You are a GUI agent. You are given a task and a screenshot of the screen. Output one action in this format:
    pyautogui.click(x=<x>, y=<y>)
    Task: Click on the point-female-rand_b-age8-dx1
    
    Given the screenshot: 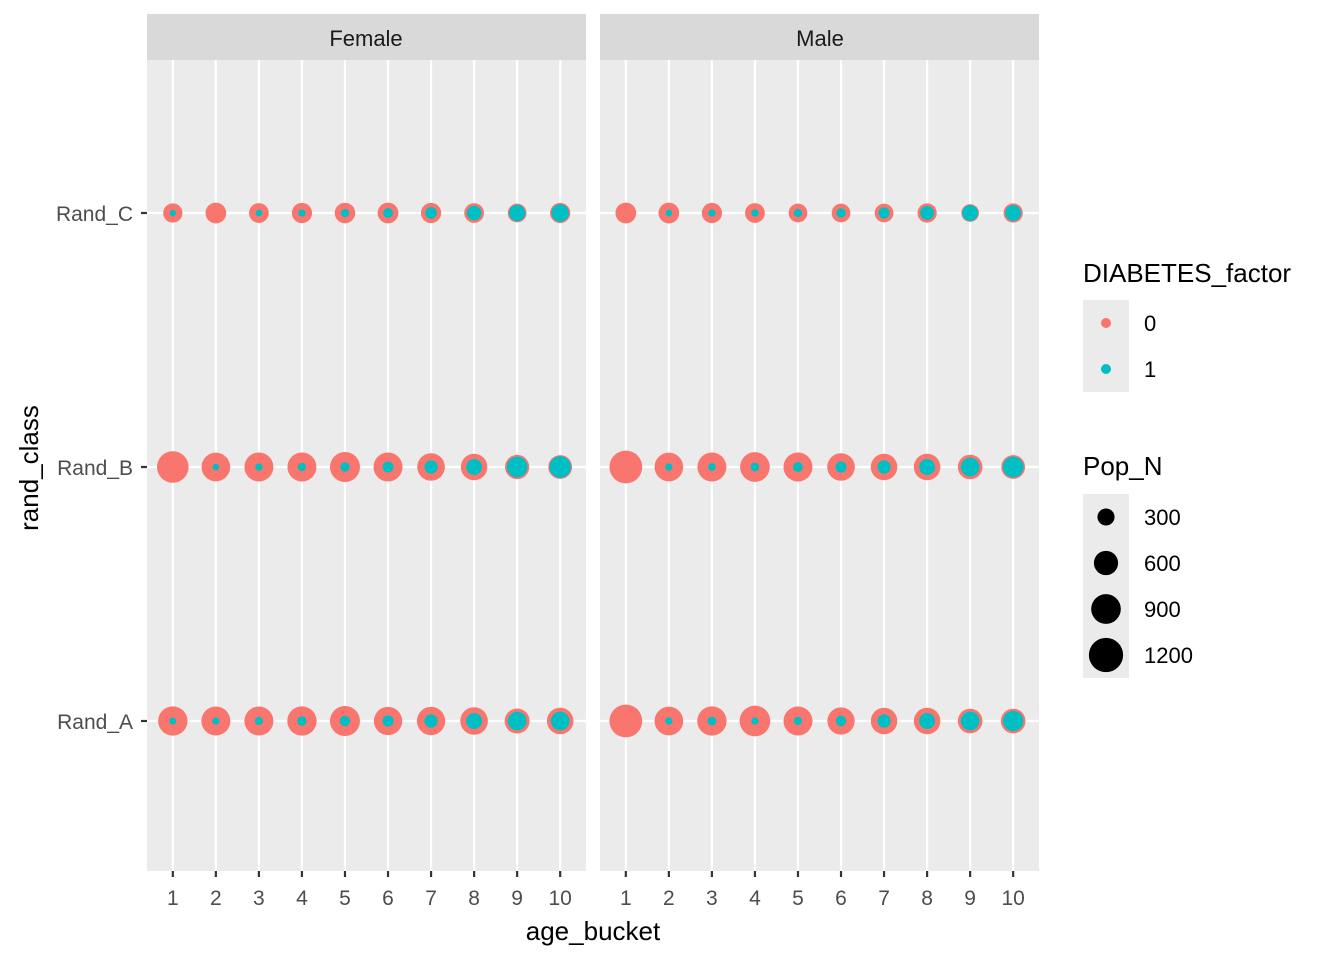 What is the action you would take?
    pyautogui.click(x=474, y=467)
    